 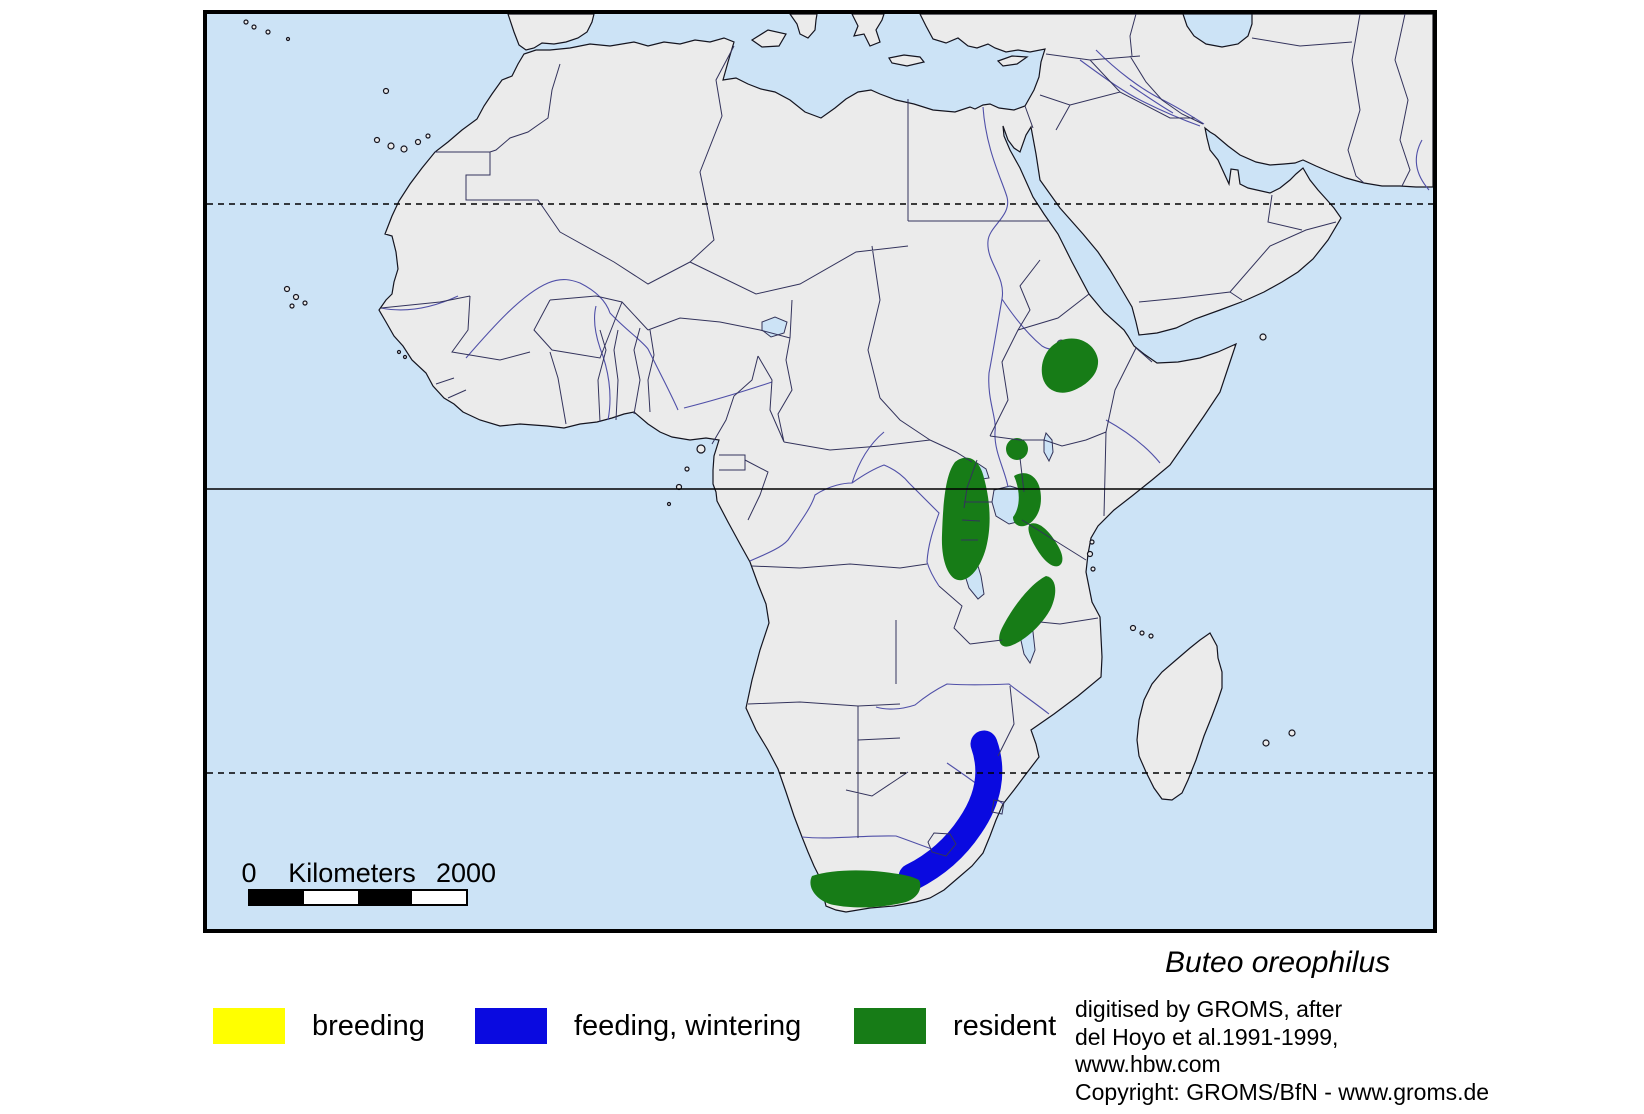 What do you see at coordinates (1266, 743) in the screenshot?
I see `reunion-island` at bounding box center [1266, 743].